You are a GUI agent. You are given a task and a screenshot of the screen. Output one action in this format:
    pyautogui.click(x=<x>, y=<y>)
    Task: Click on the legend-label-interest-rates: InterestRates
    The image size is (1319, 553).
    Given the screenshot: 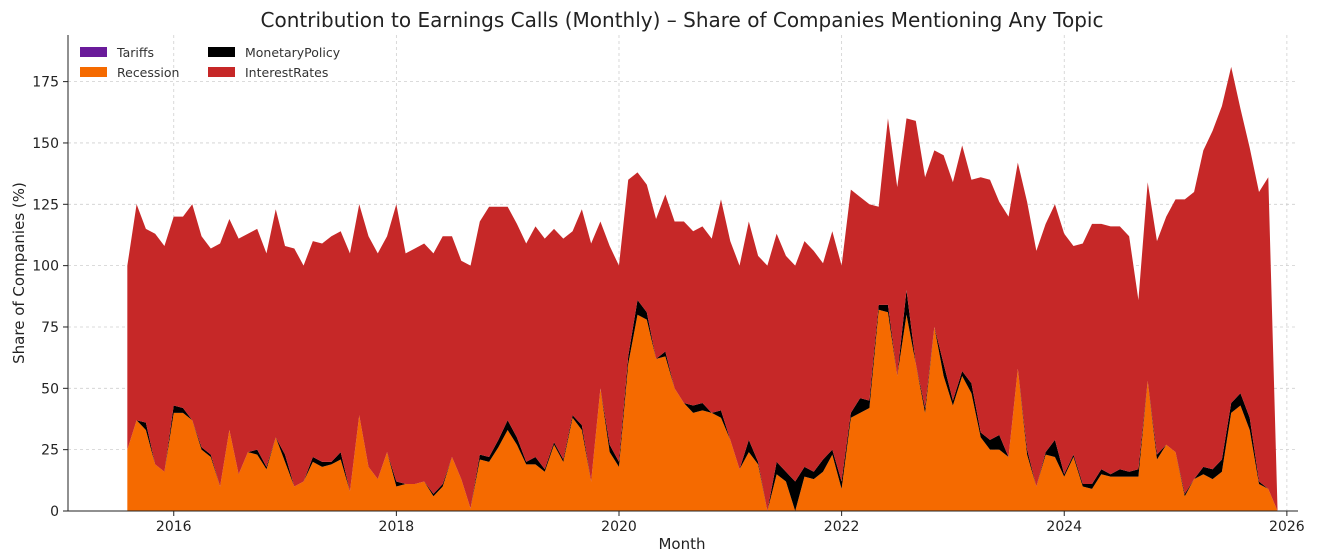 What is the action you would take?
    pyautogui.click(x=286, y=72)
    